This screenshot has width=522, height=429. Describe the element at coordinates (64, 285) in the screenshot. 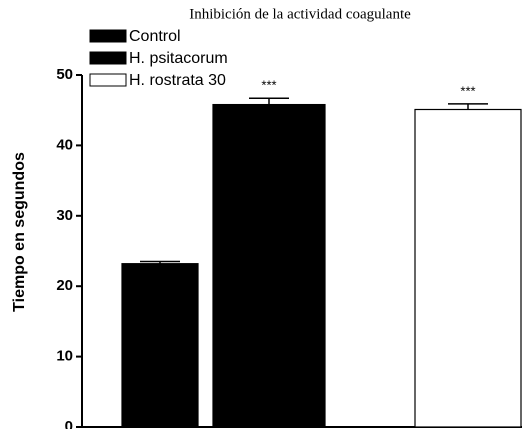

I see `y-tick-label: 20` at that location.